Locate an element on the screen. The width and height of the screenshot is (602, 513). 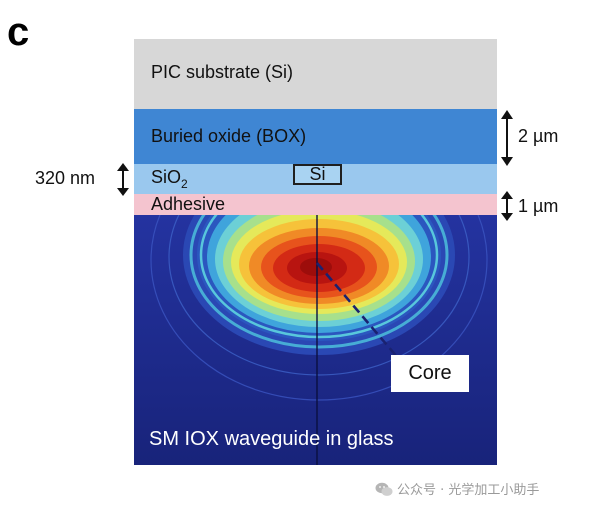
substrate-label: PIC substrate (Si) is located at coordinates (222, 72).